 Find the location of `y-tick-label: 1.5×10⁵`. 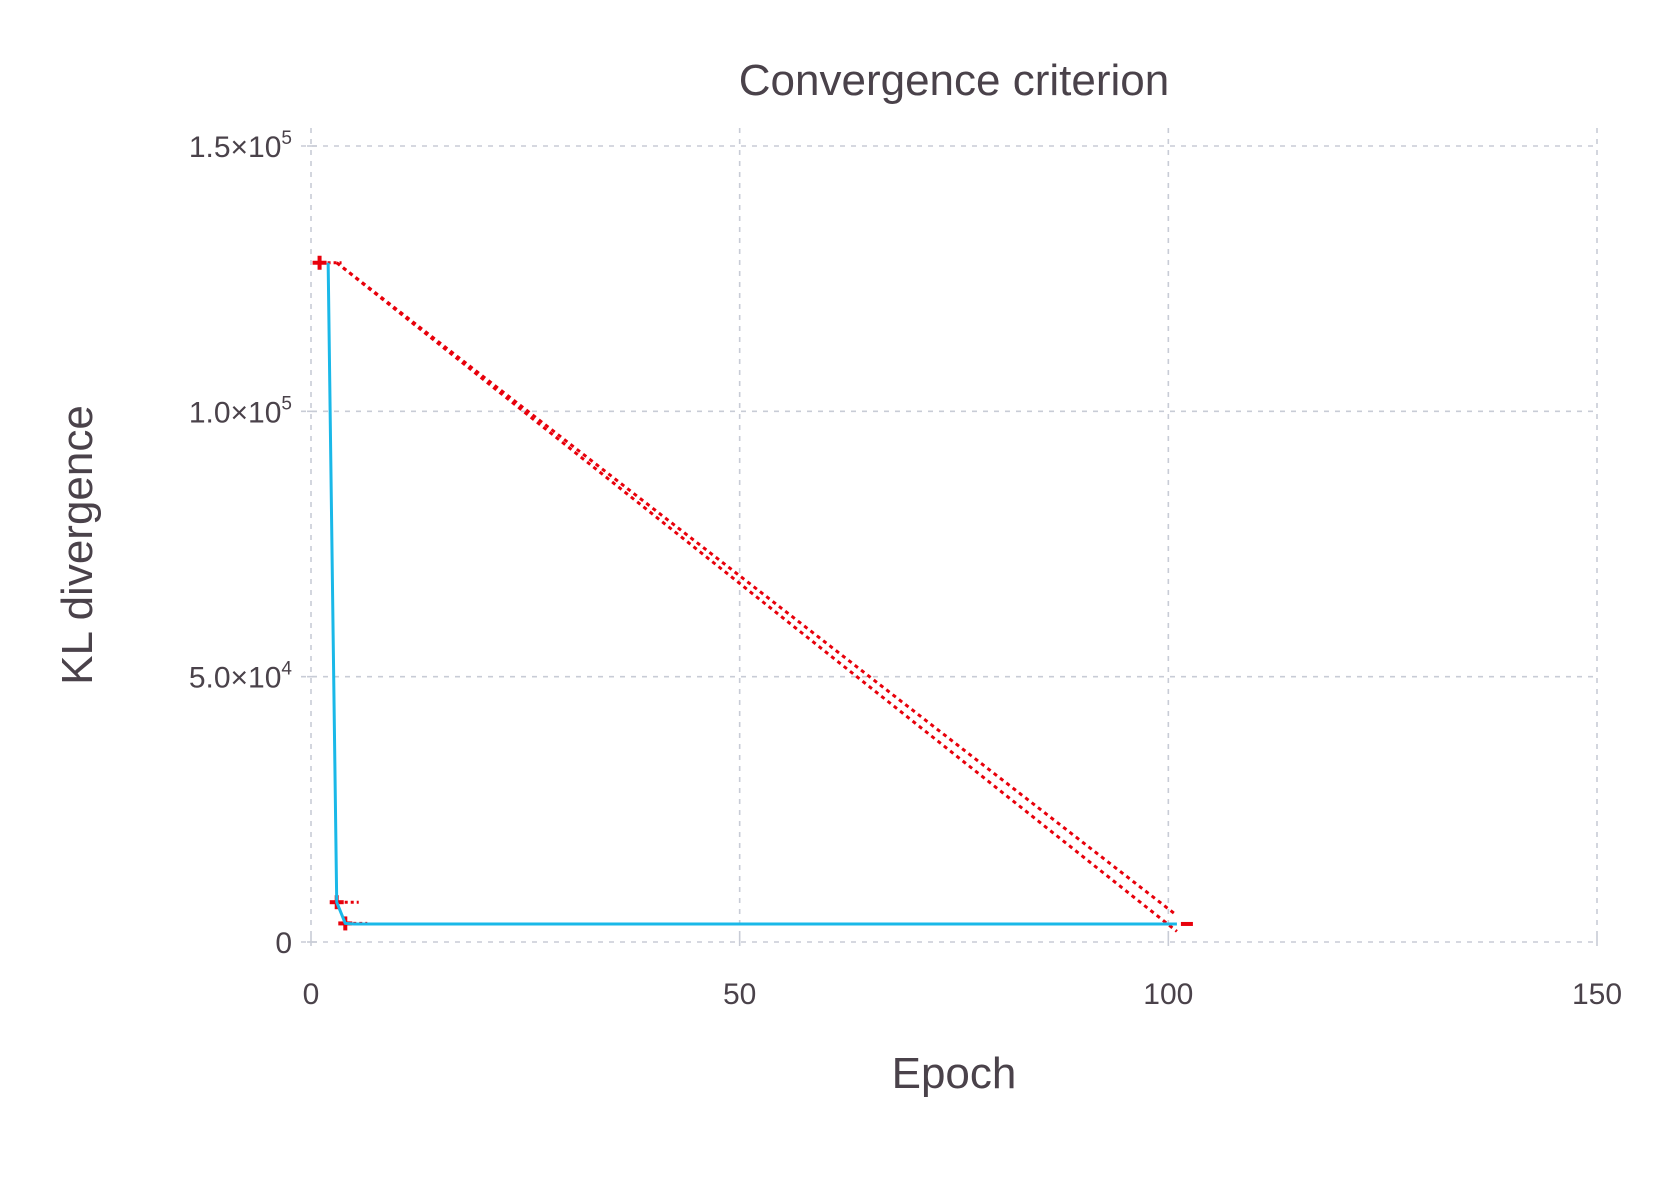

y-tick-label: 1.5×10⁵ is located at coordinates (240, 146).